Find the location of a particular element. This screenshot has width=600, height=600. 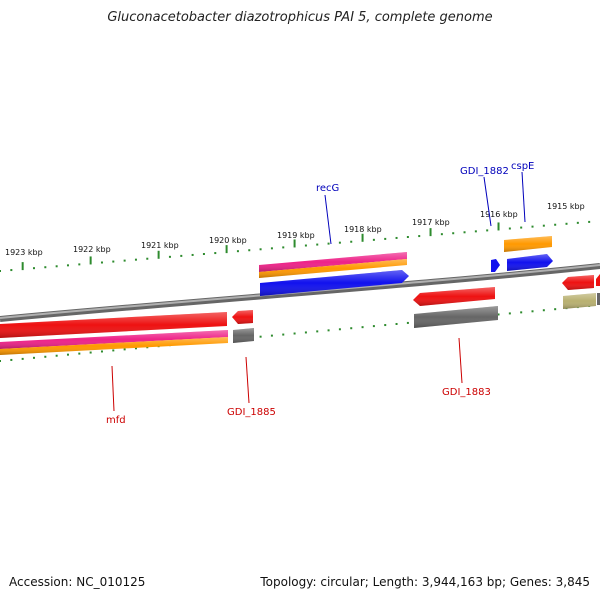

gene-label-GDI_1885: GDI_1885 is located at coordinates (251, 412).